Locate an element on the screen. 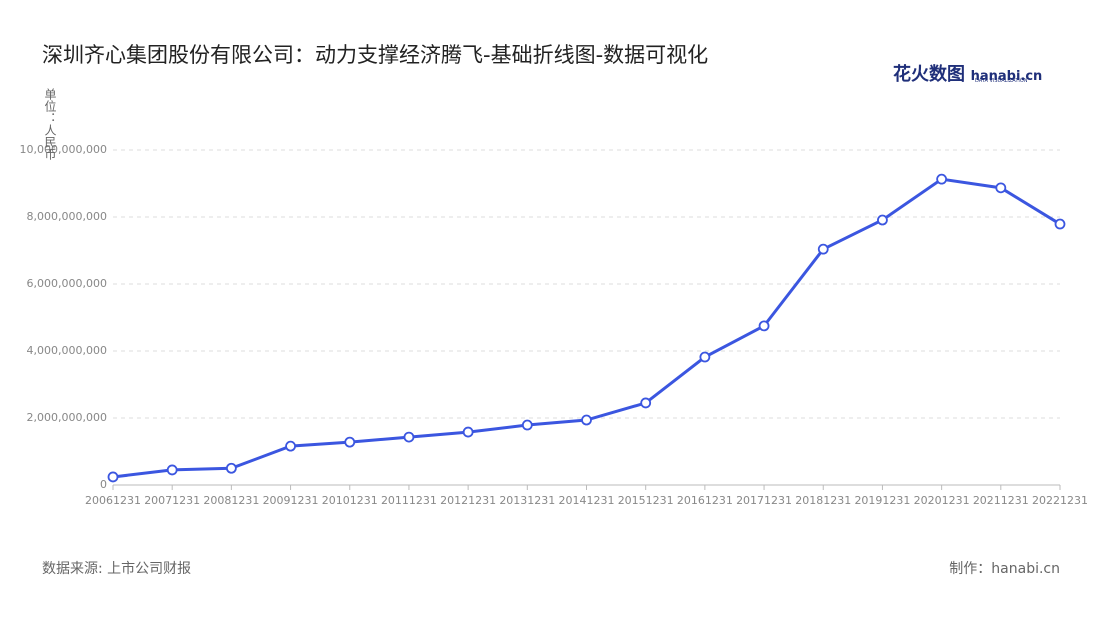 The width and height of the screenshot is (1100, 620). x-tick-label: 20061231 is located at coordinates (113, 500).